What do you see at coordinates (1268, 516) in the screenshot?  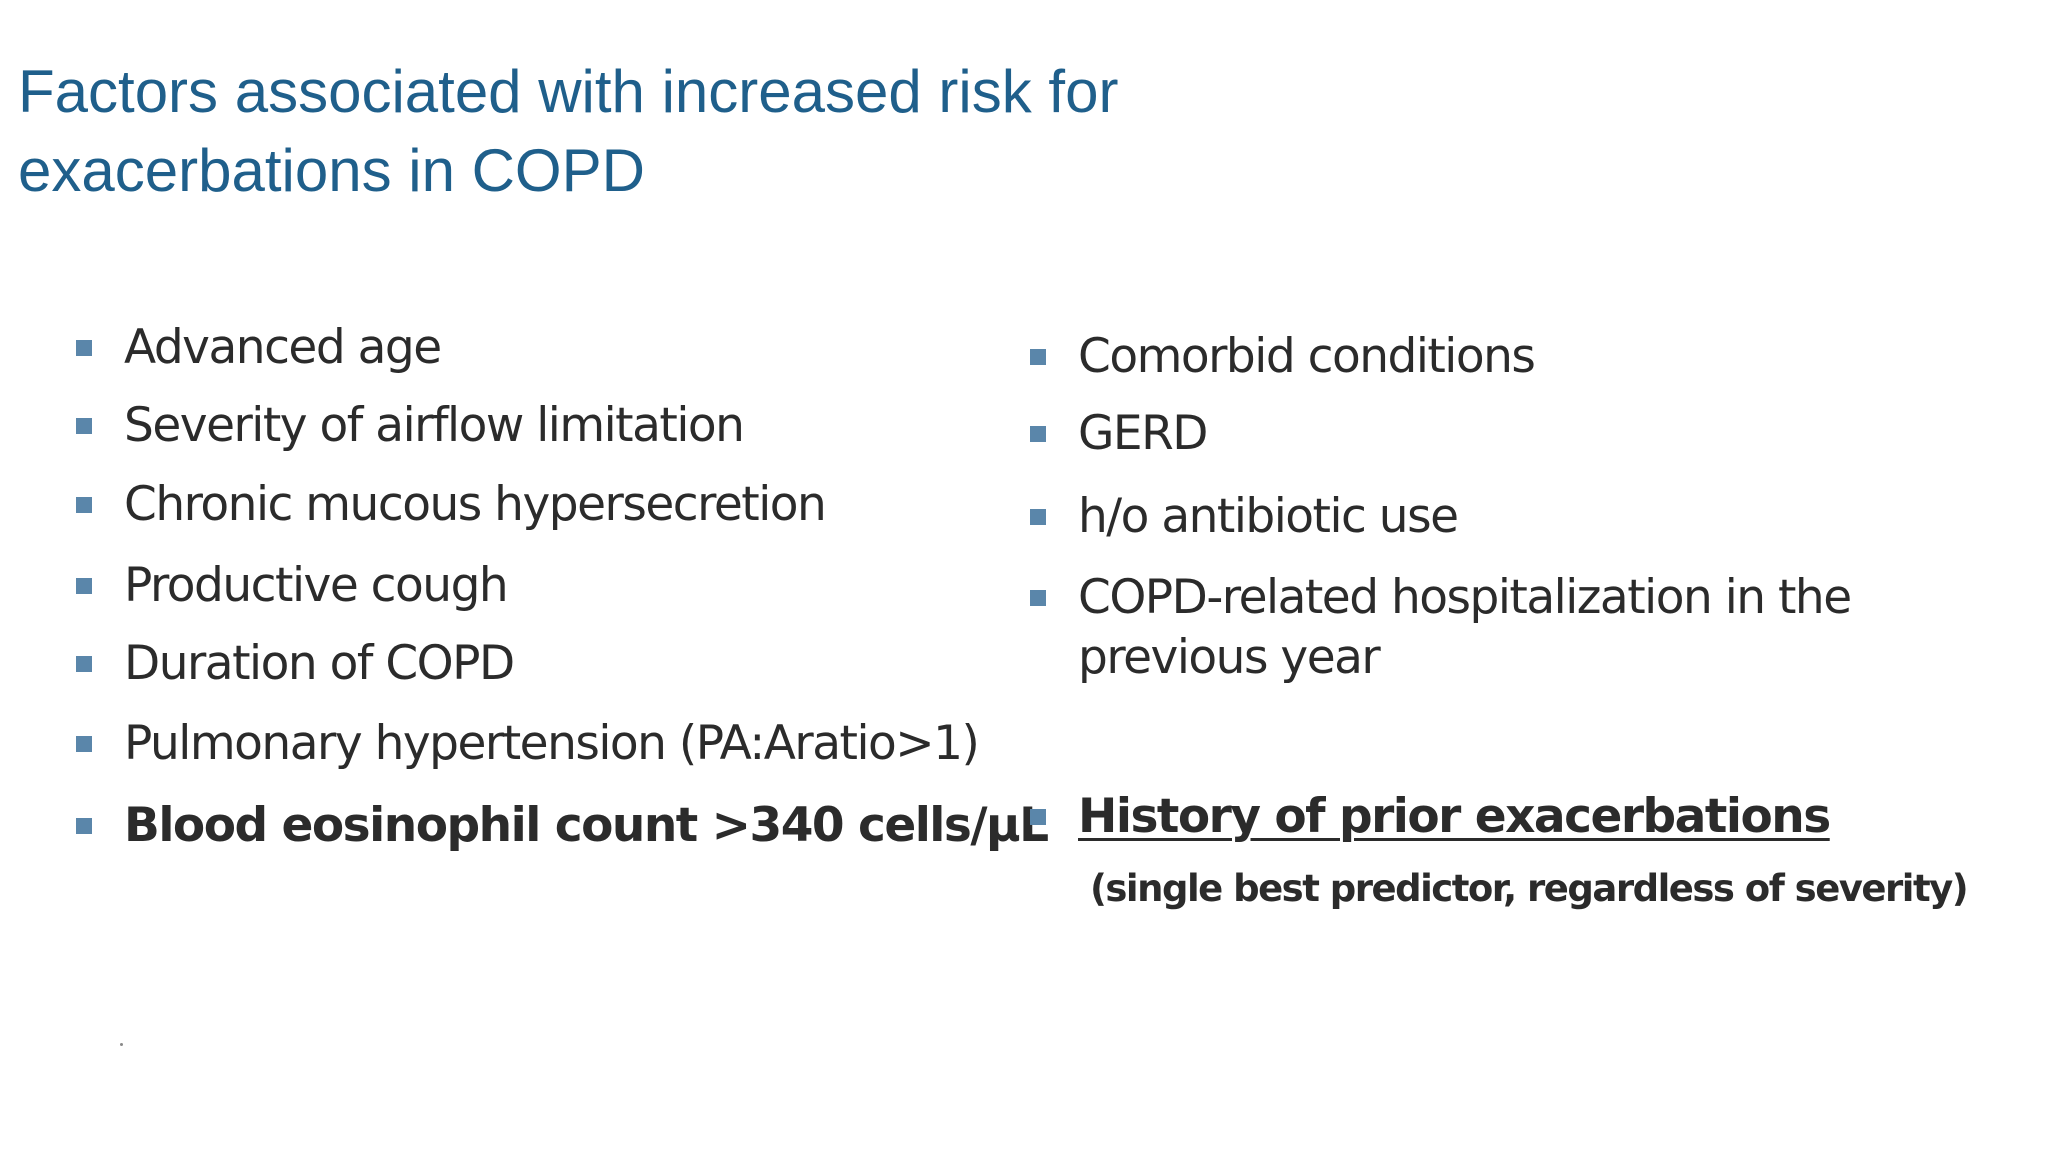 I see `bullet-text: h/o antibiotic use` at bounding box center [1268, 516].